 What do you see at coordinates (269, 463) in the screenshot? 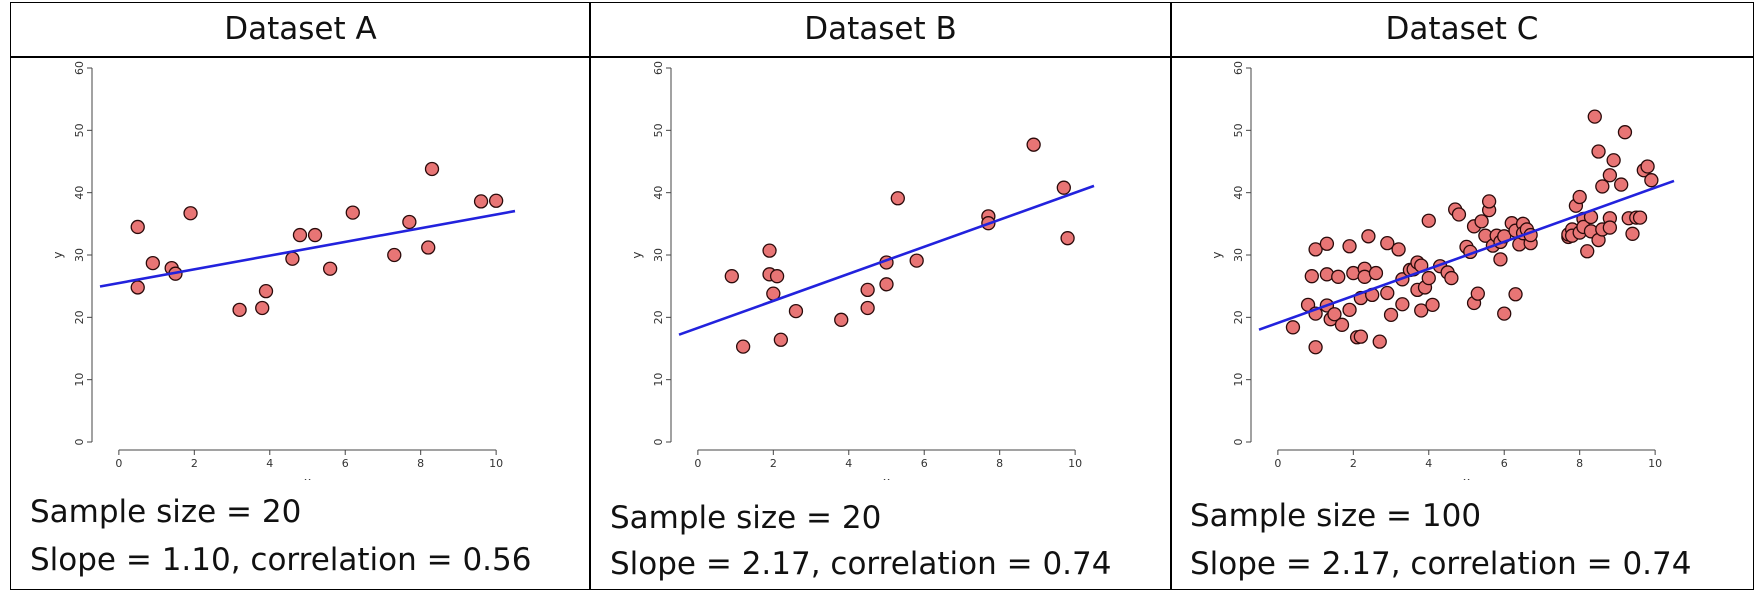
I see `x-tick-label: 4` at bounding box center [269, 463].